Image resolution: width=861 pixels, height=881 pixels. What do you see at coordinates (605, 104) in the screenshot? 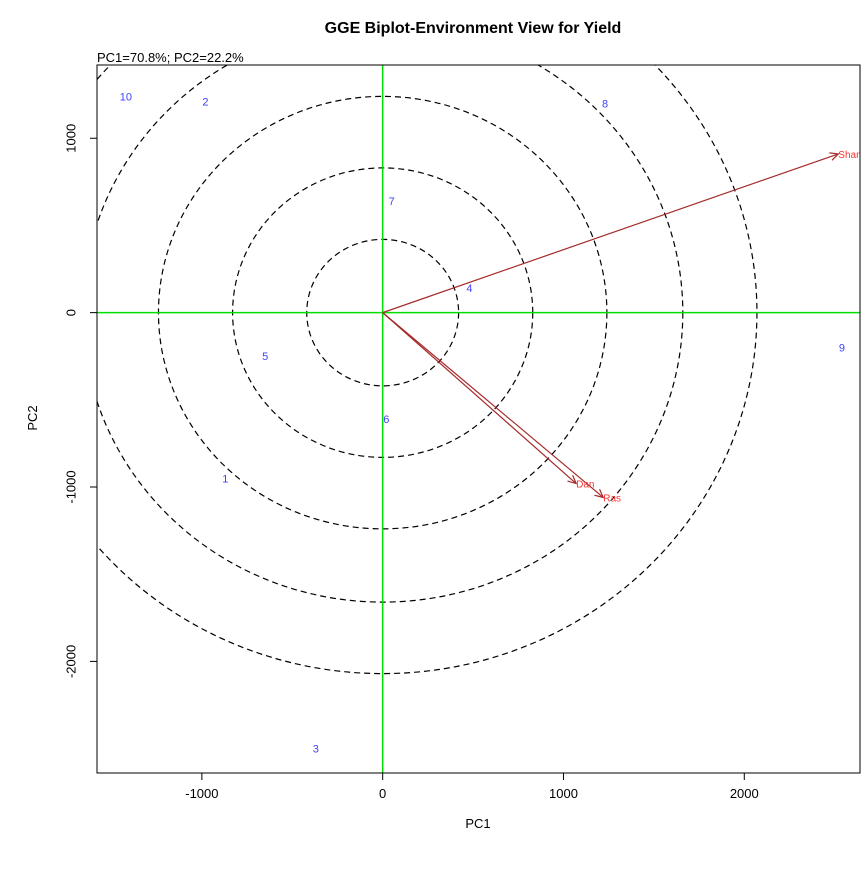
I see `genotype-label-8: 8` at bounding box center [605, 104].